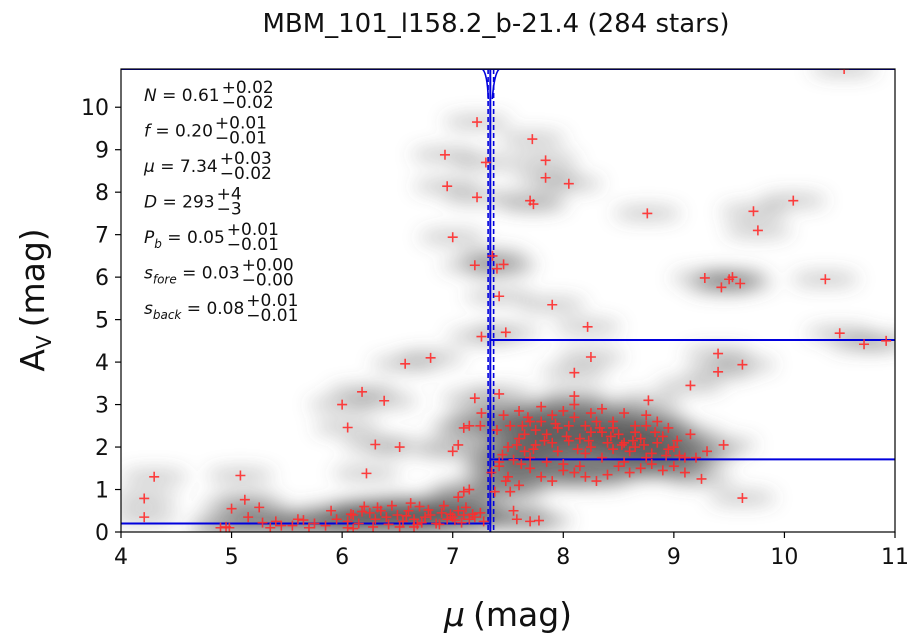 The width and height of the screenshot is (921, 644). What do you see at coordinates (229, 210) in the screenshot?
I see `fit-parameter-lower-error: −3` at bounding box center [229, 210].